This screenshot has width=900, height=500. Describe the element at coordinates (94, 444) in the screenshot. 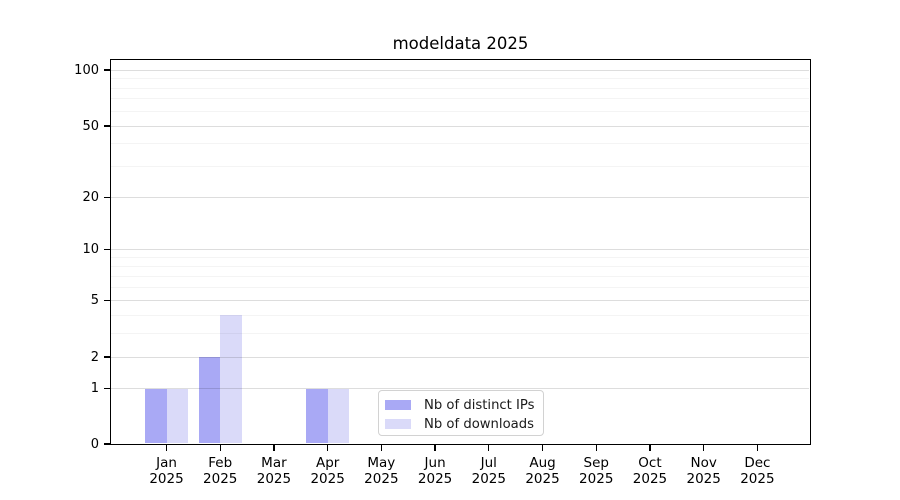

I see `y-tick-label: 0` at that location.